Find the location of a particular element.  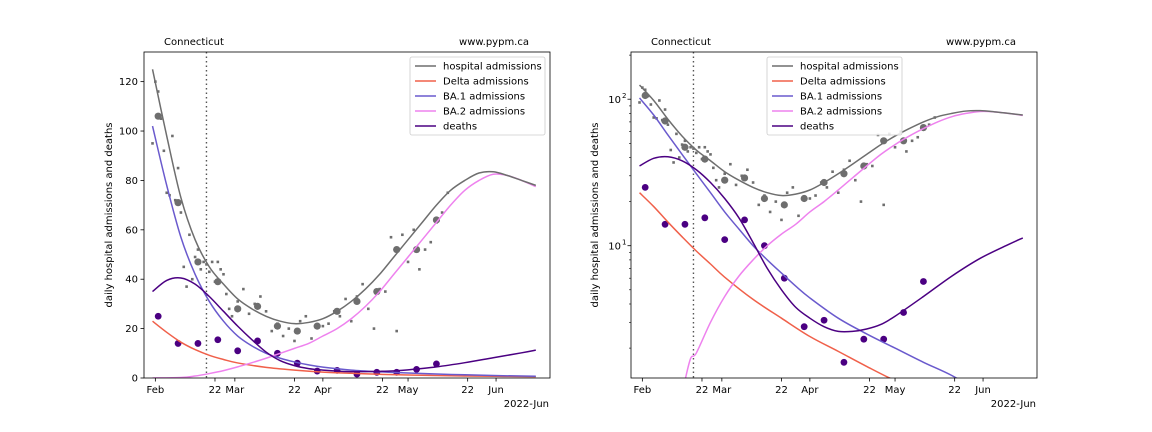

legend-box is located at coordinates (477, 96).